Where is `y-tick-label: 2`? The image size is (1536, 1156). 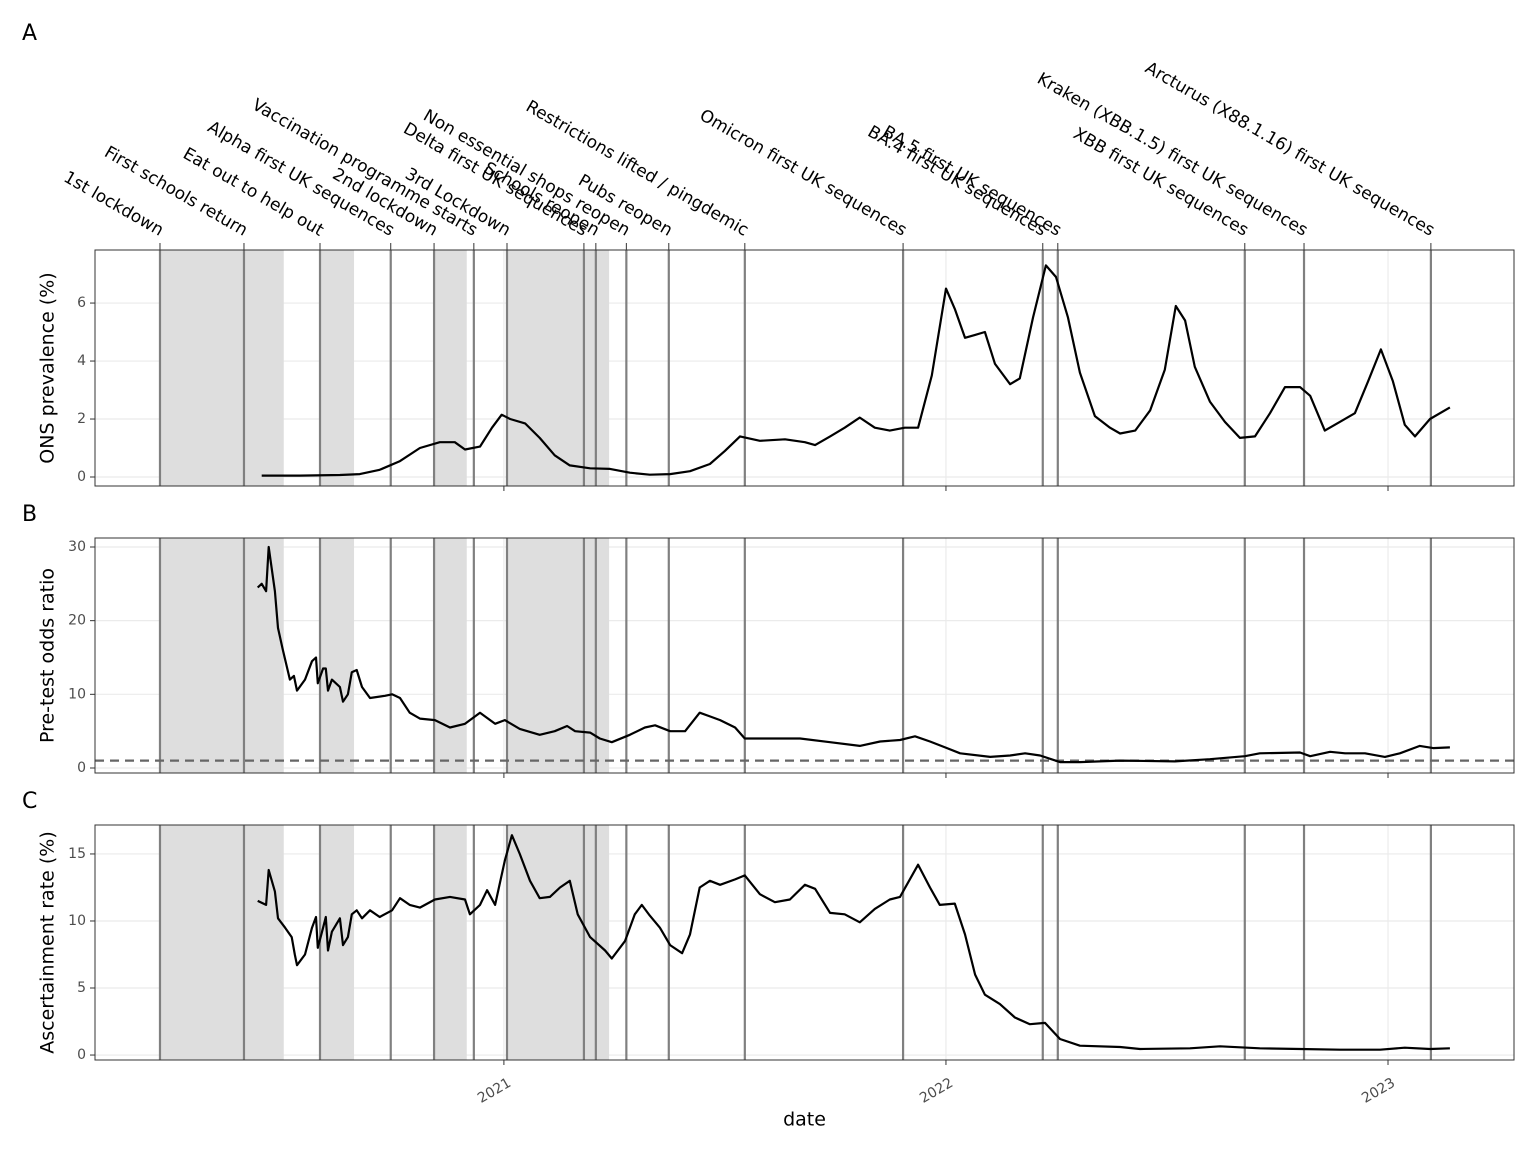
y-tick-label: 2 is located at coordinates (81, 419).